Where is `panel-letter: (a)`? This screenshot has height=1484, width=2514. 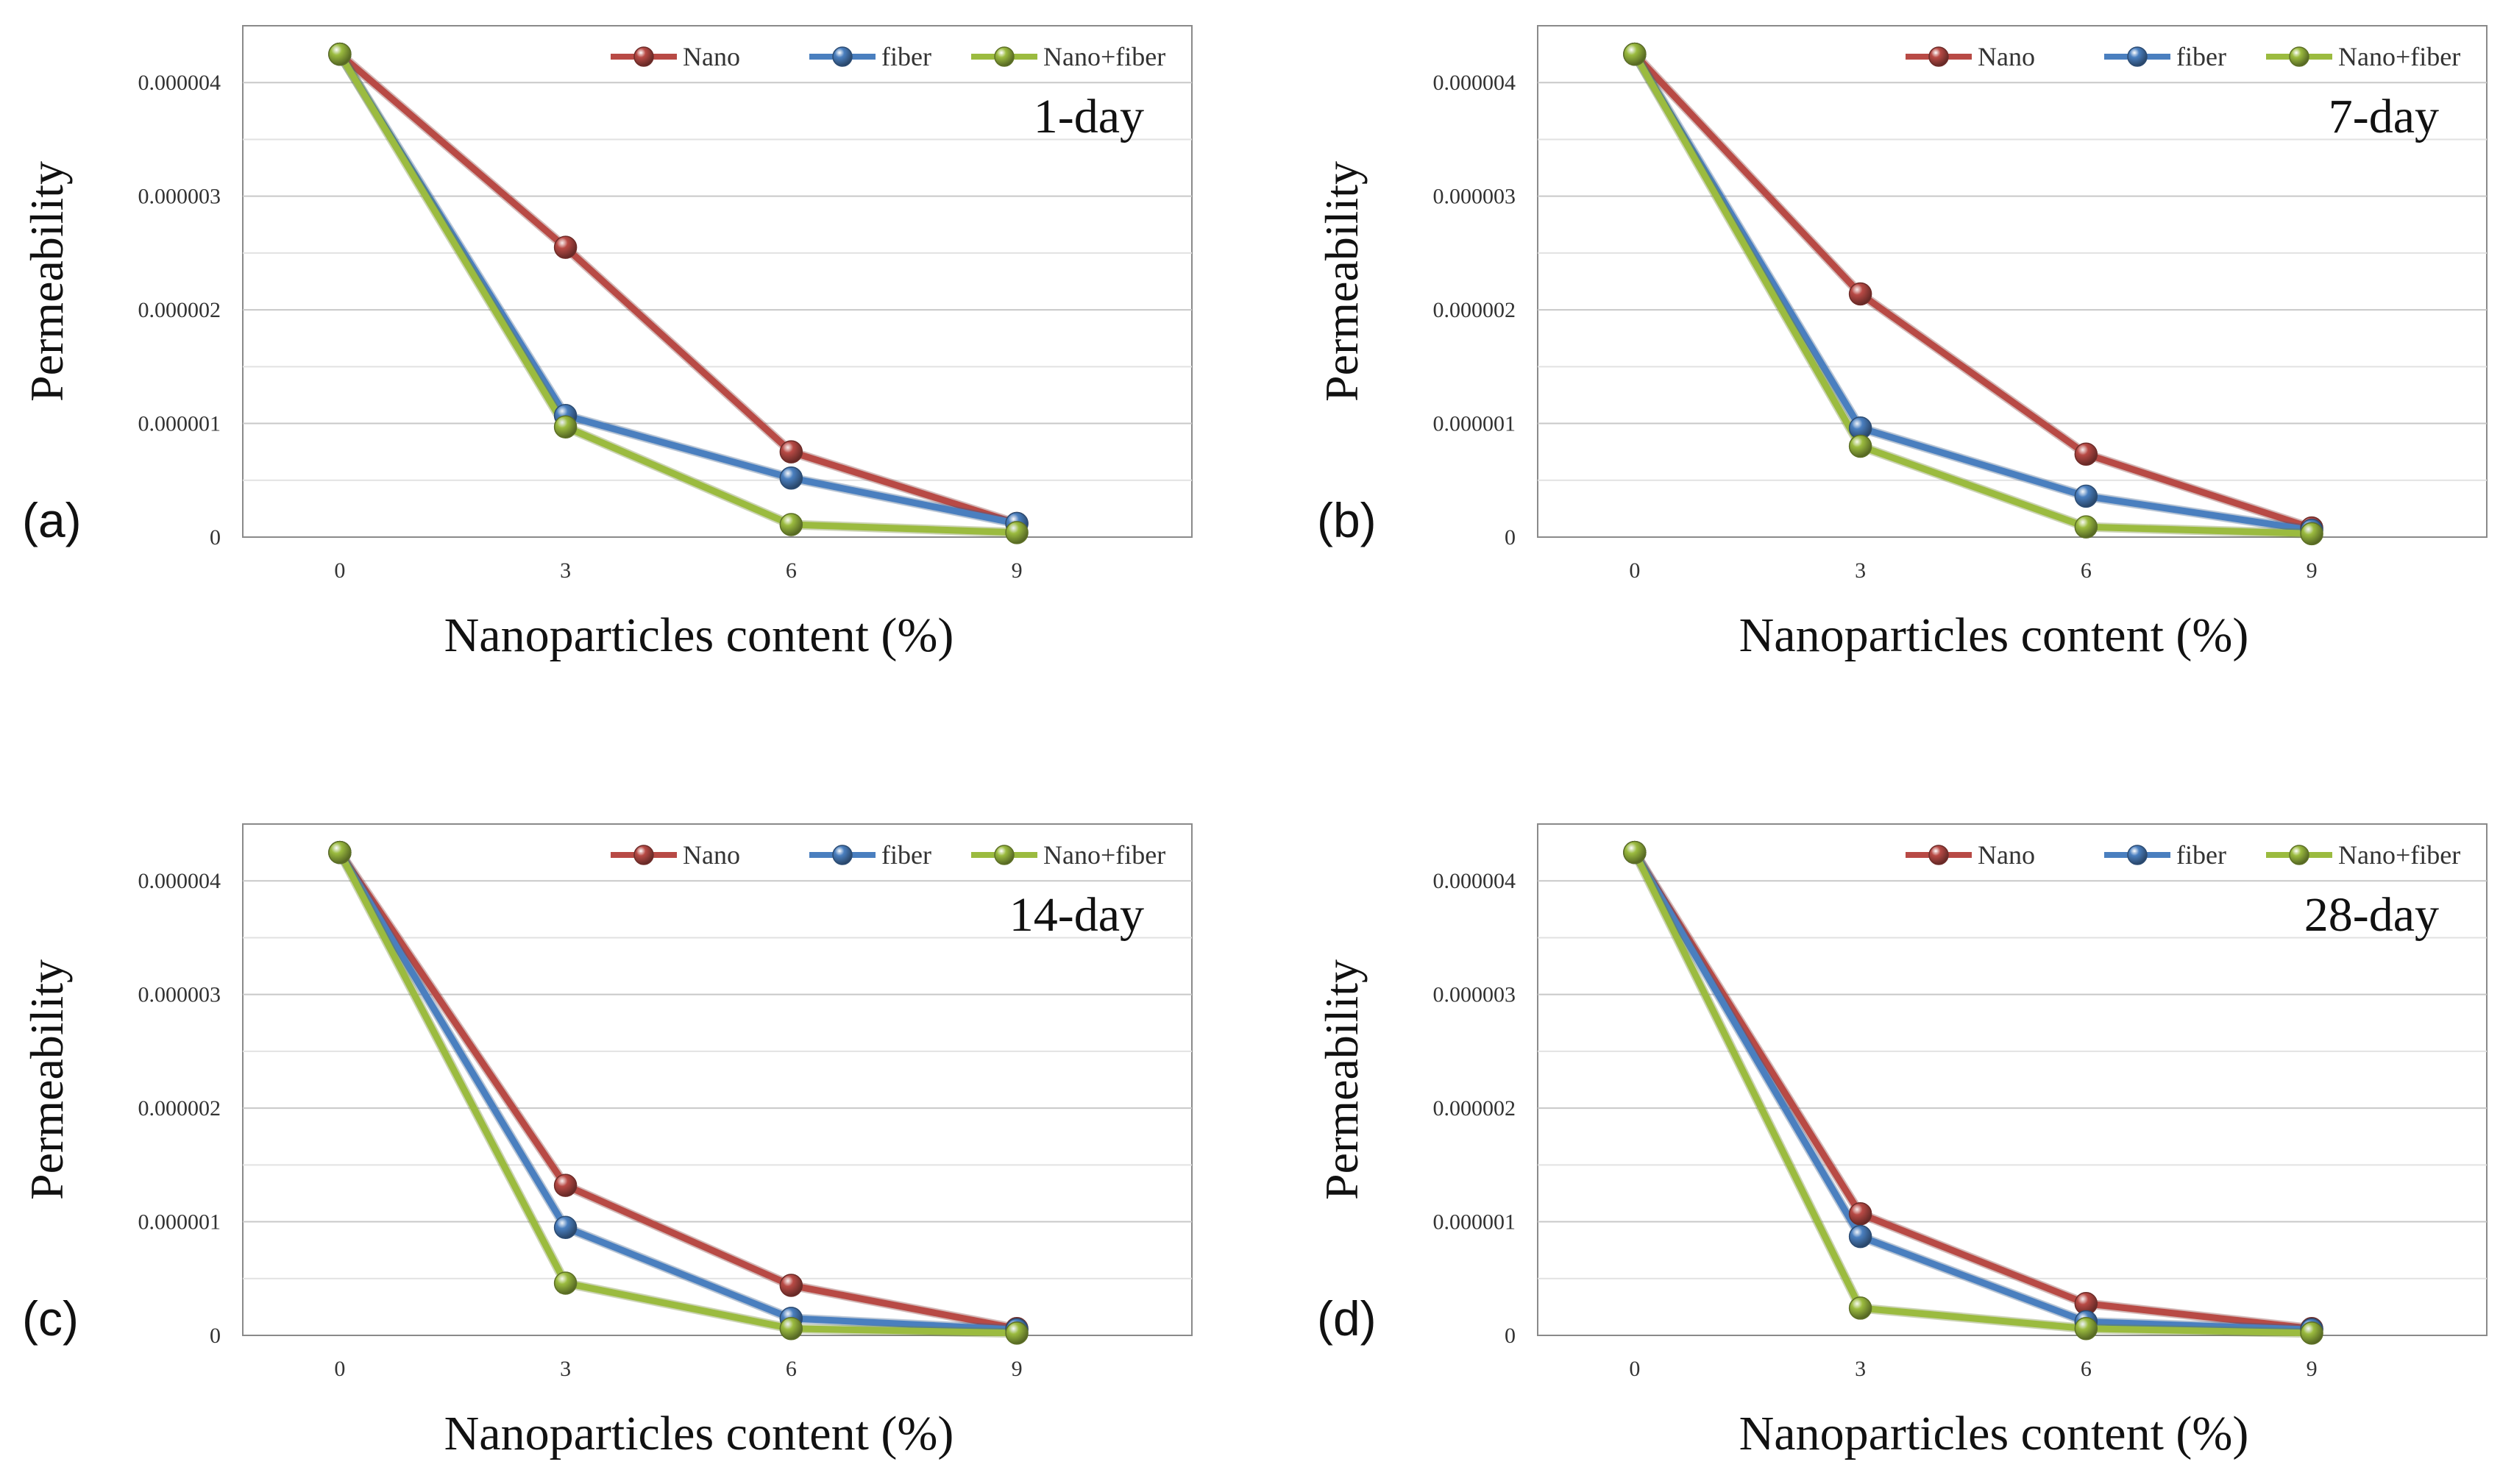
panel-letter: (a) is located at coordinates (52, 520).